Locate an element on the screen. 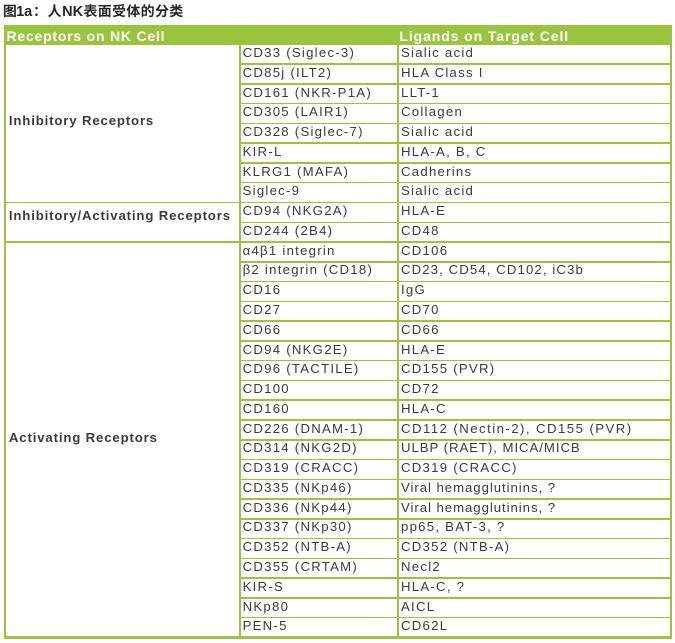 This screenshot has width=675, height=643. svg-text: NK is located at coordinates (72, 12).